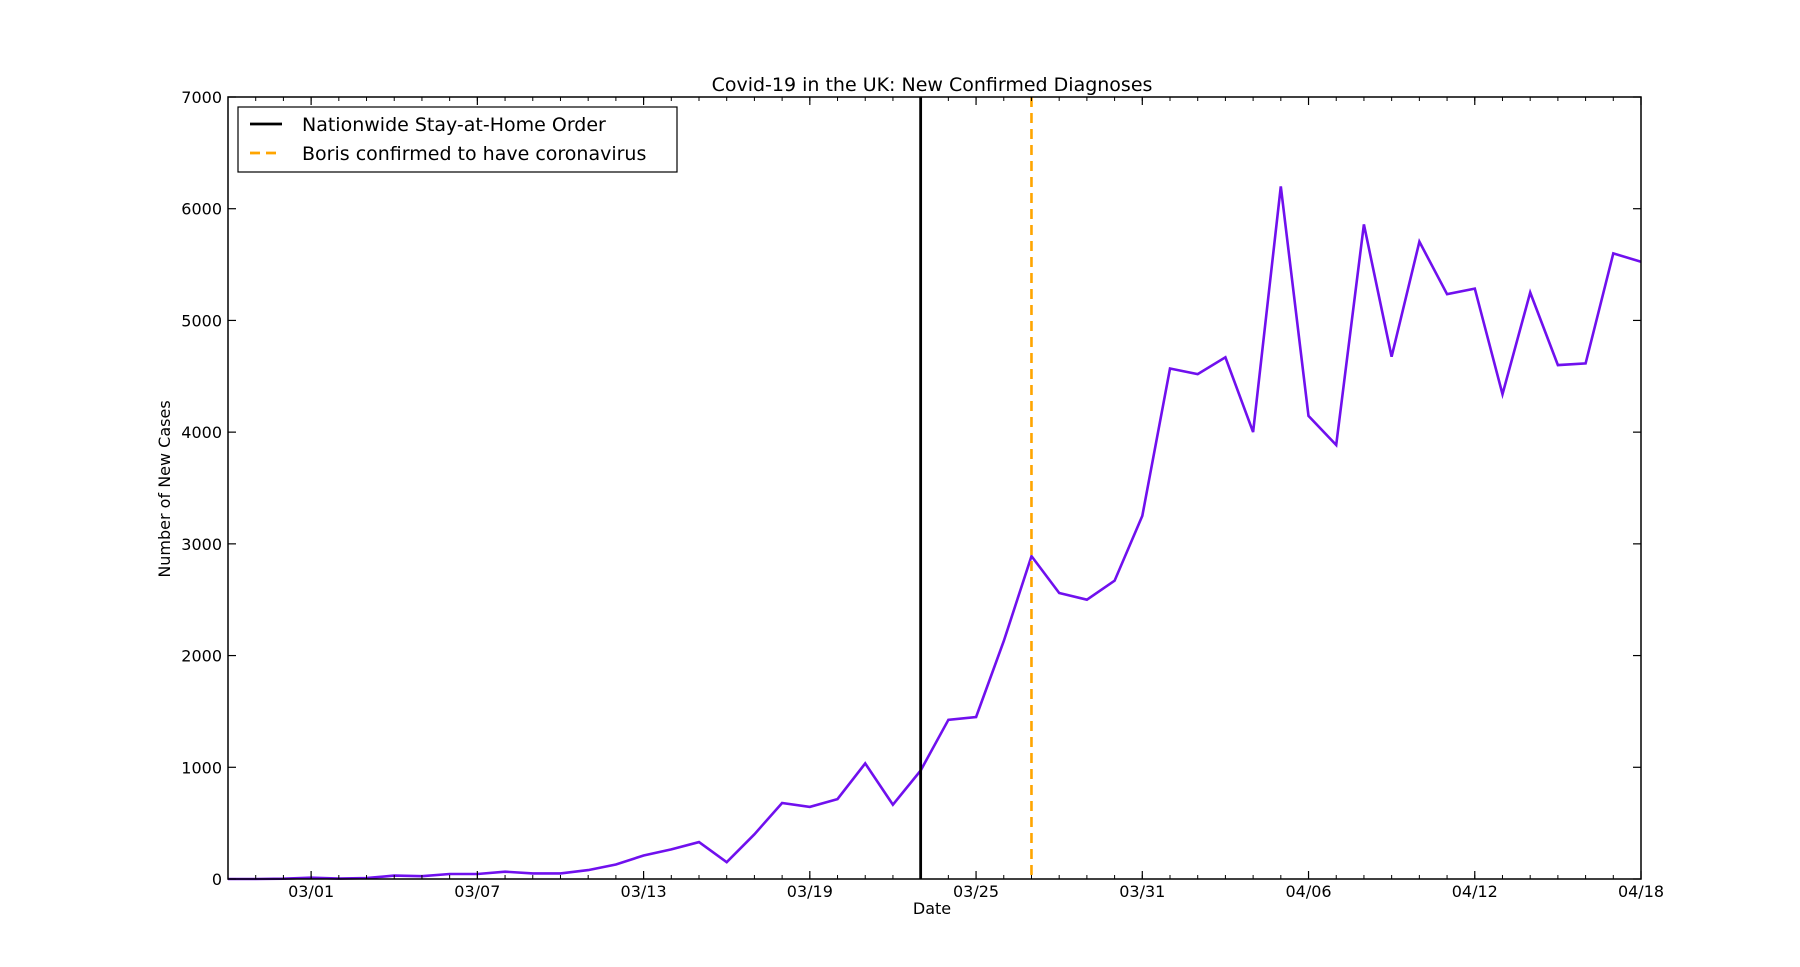 Image resolution: width=1800 pixels, height=967 pixels. I want to click on x-tick-label: 04/12, so click(1475, 891).